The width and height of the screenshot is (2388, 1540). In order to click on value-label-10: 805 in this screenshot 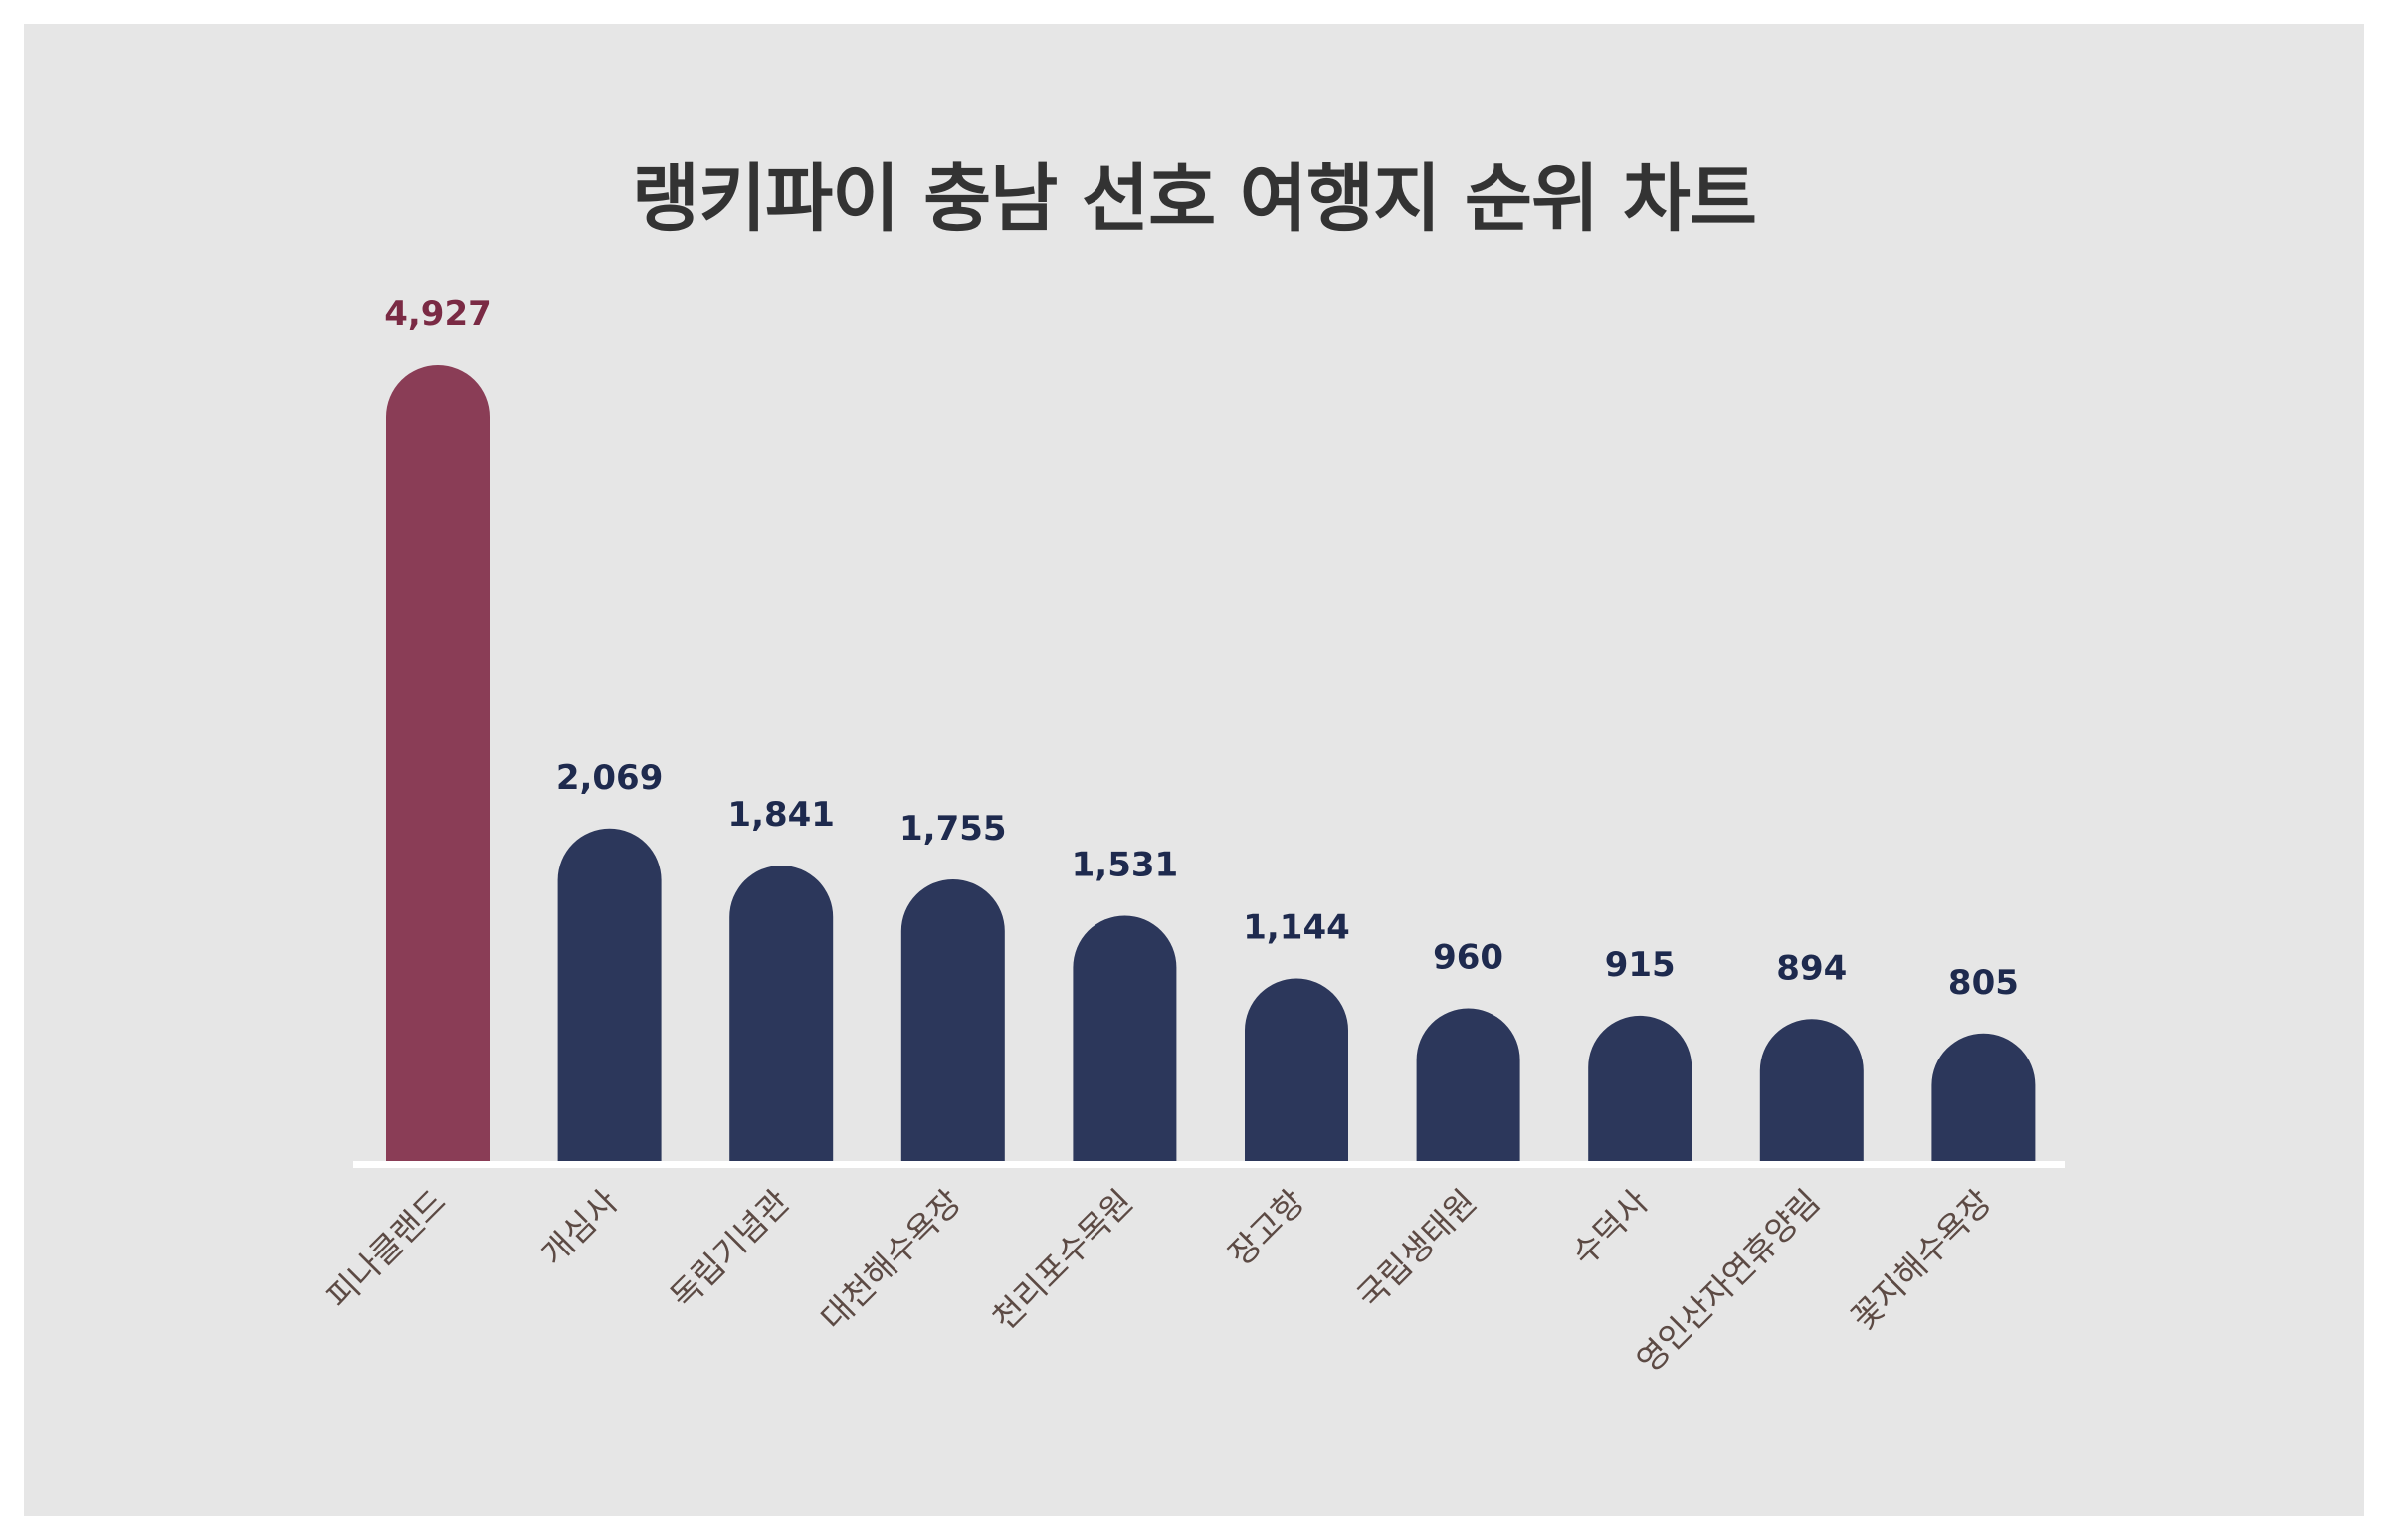, I will do `click(1983, 983)`.